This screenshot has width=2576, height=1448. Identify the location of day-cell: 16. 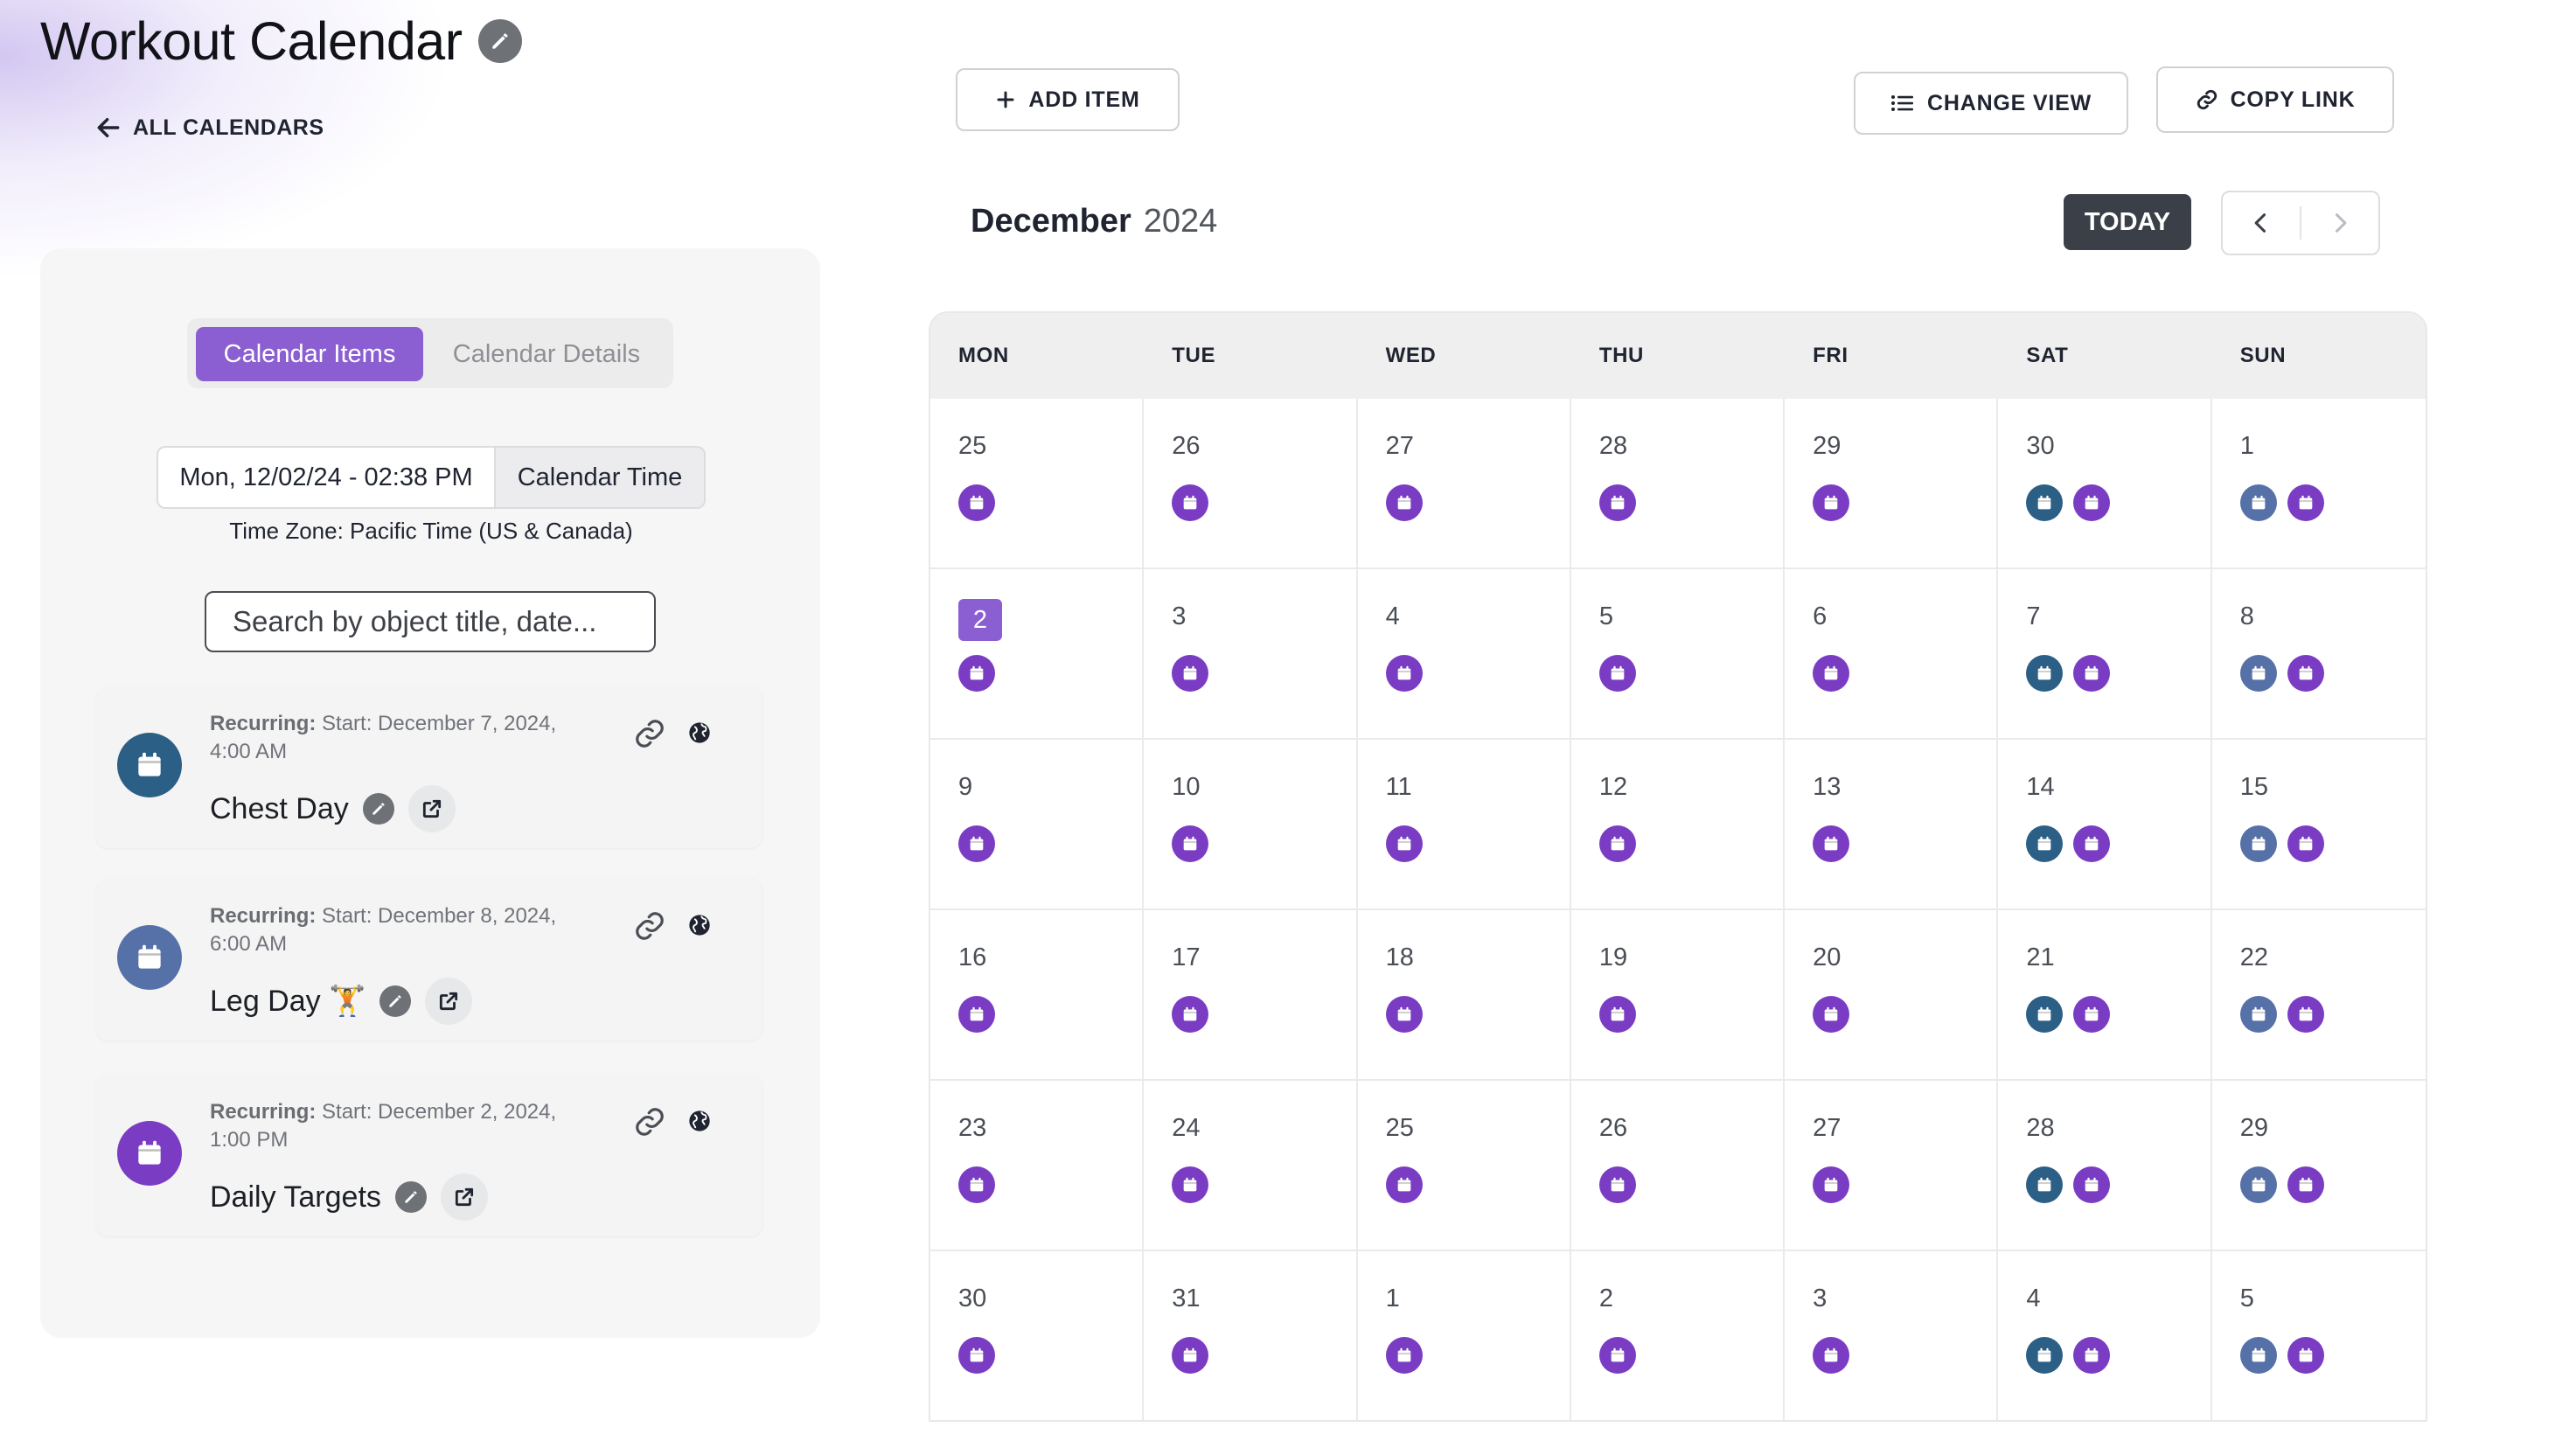
(1037, 995).